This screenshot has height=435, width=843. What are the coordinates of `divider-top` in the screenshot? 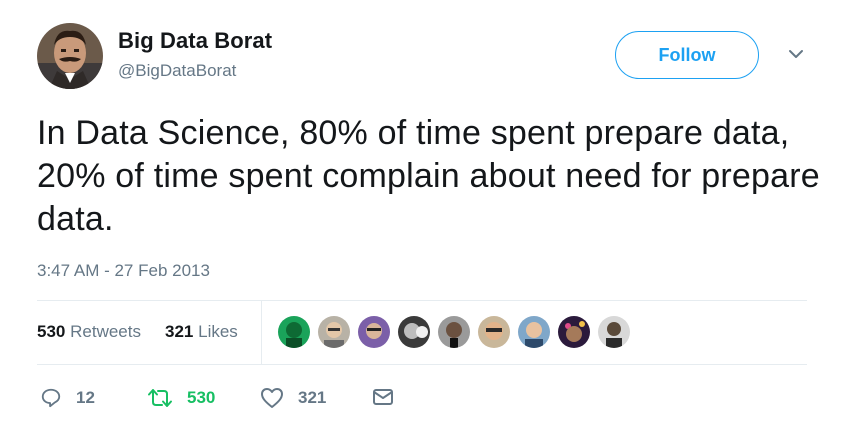 It's located at (422, 300).